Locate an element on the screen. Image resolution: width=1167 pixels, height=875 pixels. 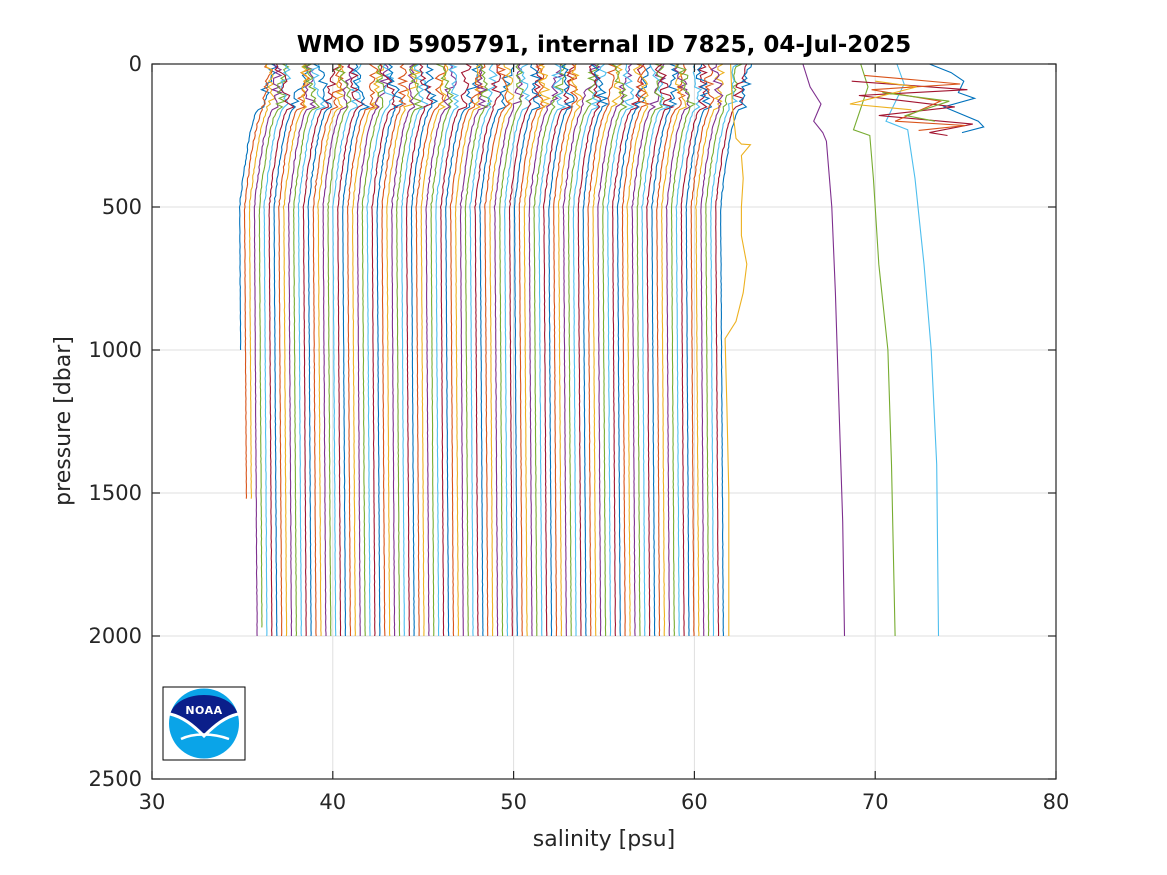
x-tick-label: 30 is located at coordinates (152, 802).